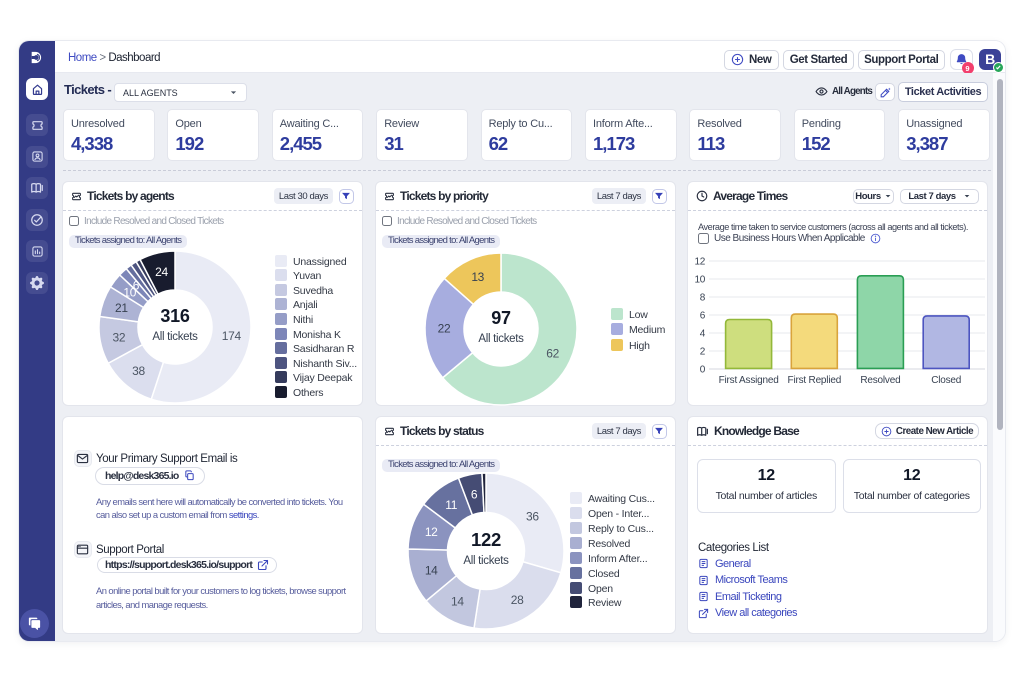  What do you see at coordinates (552, 353) in the screenshot?
I see `svg-text: 62` at bounding box center [552, 353].